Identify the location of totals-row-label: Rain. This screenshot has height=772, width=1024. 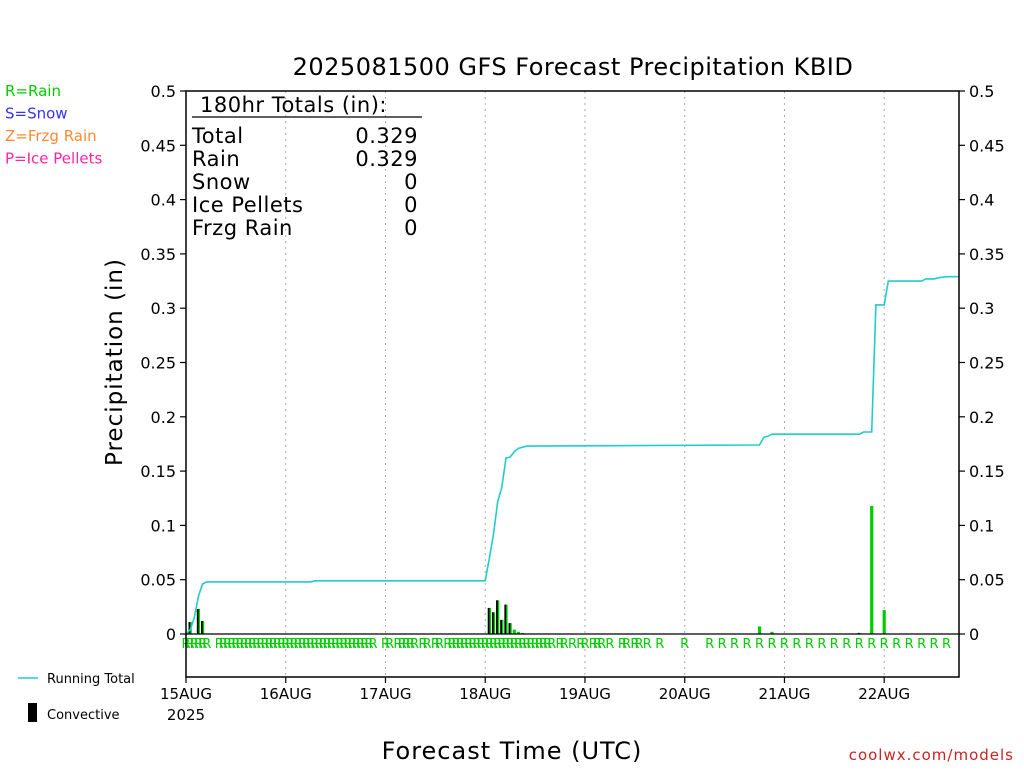
(216, 159).